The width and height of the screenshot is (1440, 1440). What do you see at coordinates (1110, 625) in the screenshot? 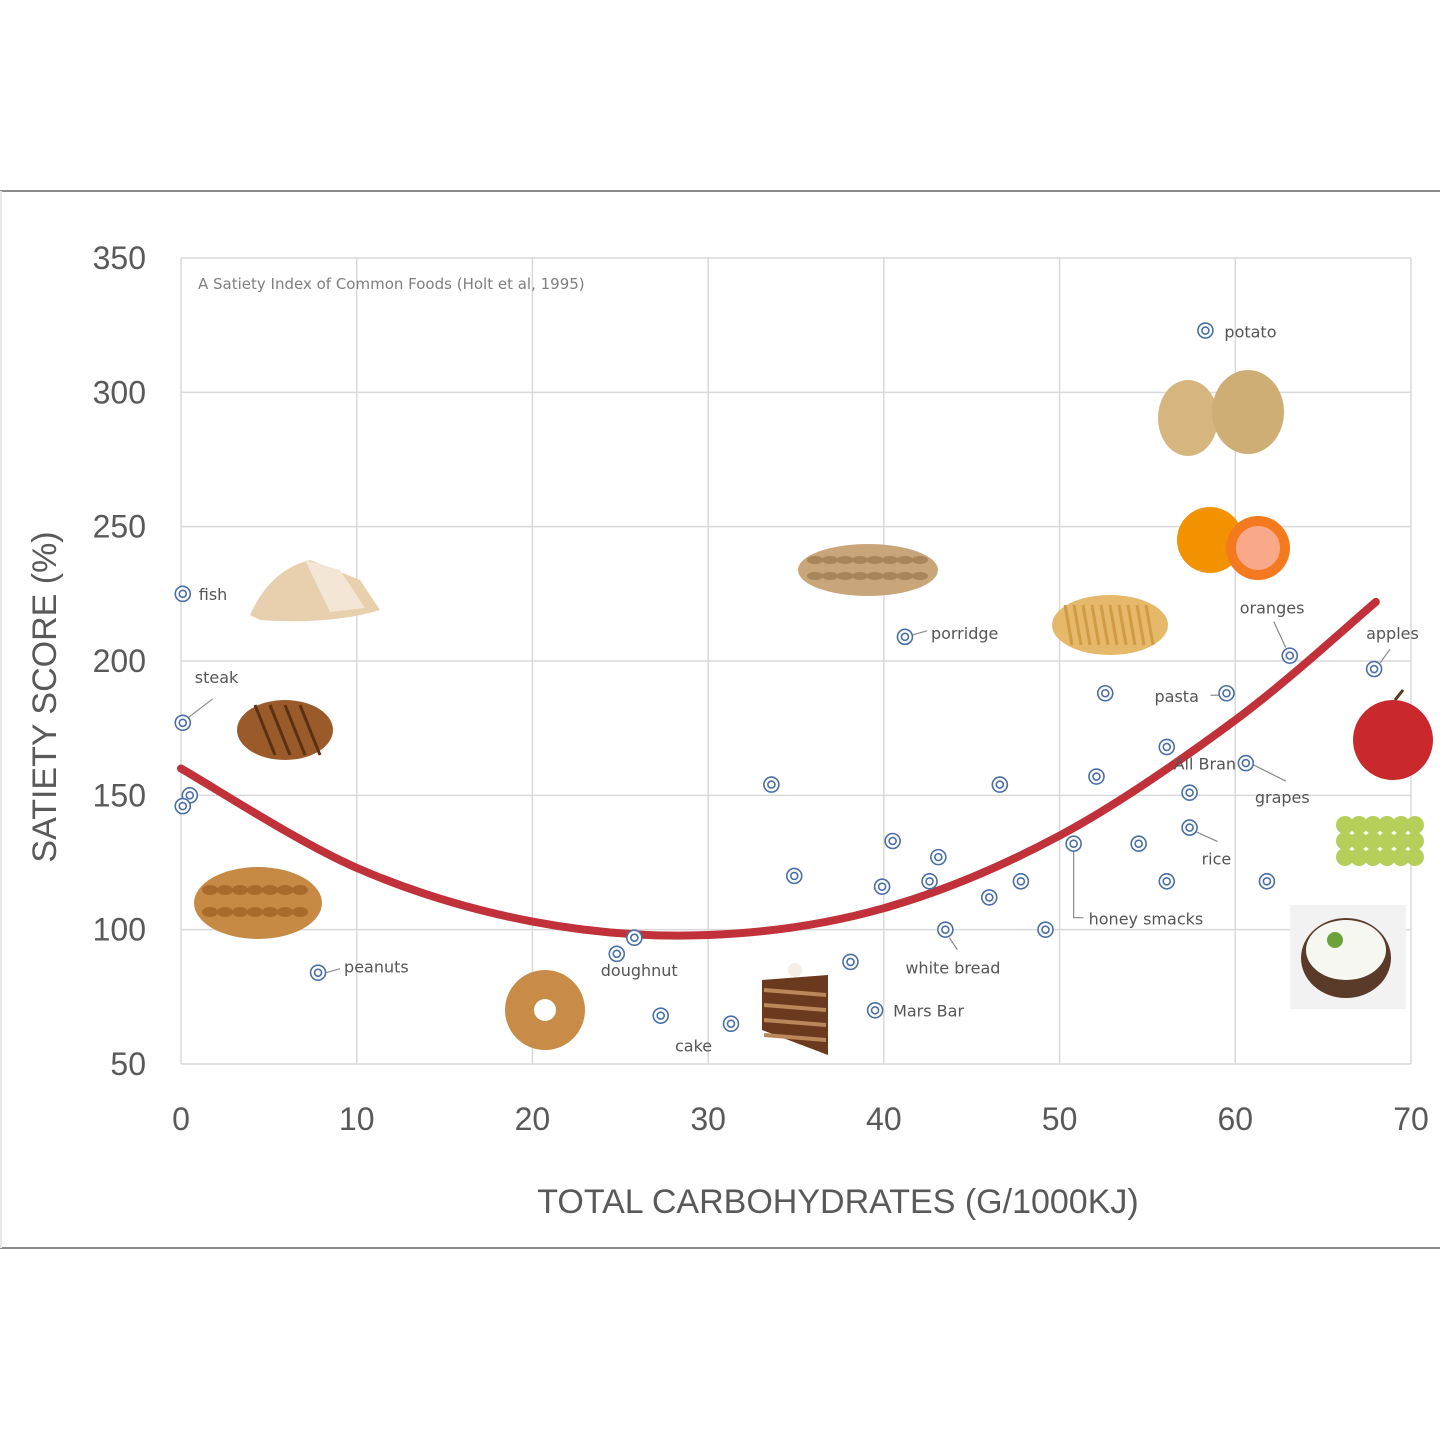
I see `pasta-illustration` at bounding box center [1110, 625].